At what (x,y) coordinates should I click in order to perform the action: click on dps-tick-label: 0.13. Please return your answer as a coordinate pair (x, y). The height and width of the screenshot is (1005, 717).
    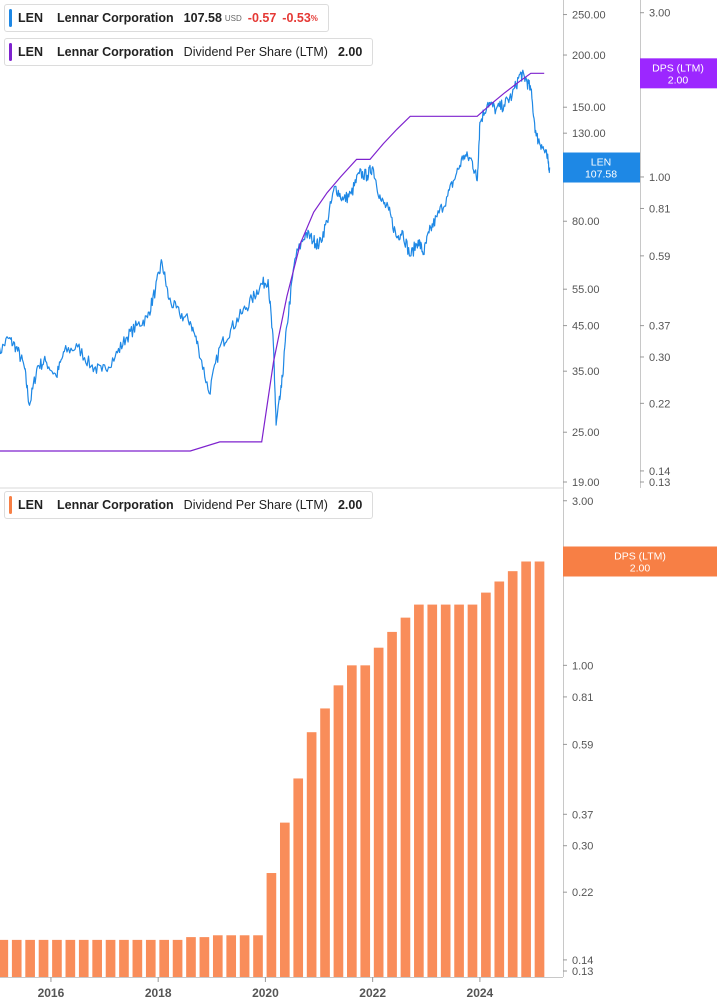
    Looking at the image, I should click on (659, 483).